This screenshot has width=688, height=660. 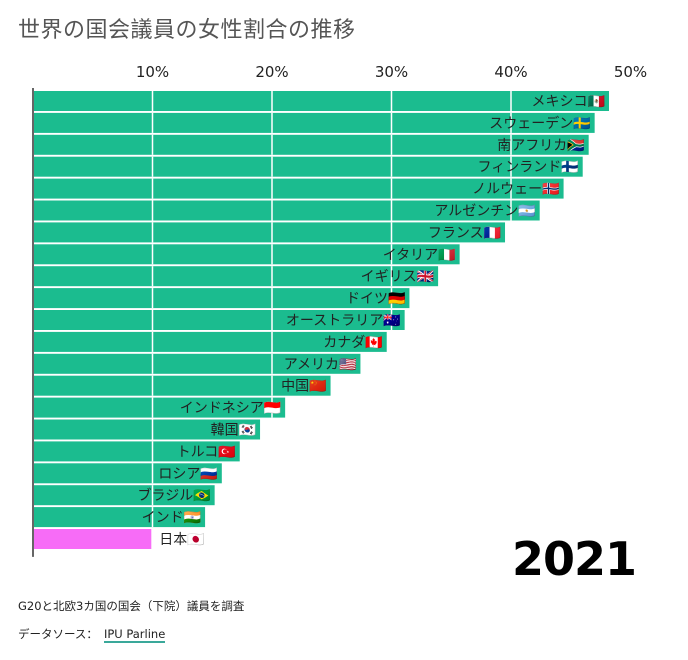 What do you see at coordinates (207, 452) in the screenshot?
I see `bar-label-16: トルコ🇹🇷` at bounding box center [207, 452].